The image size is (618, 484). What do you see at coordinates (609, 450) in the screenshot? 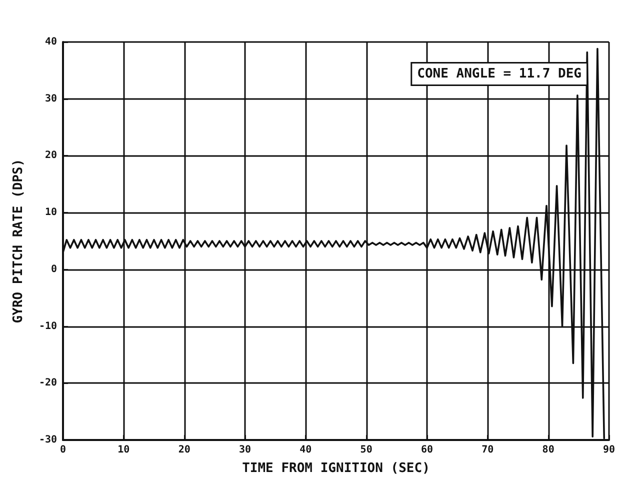
I see `x-tick-label: 90` at bounding box center [609, 450].